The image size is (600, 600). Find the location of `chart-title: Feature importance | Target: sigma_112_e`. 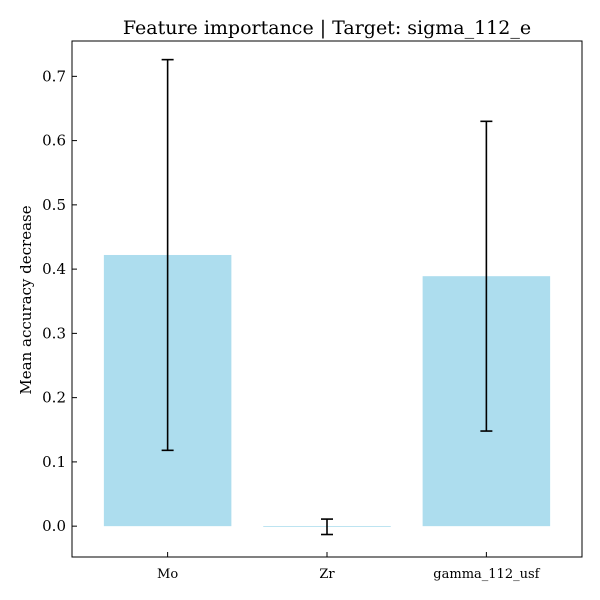

chart-title: Feature importance | Target: sigma_112_e is located at coordinates (327, 28).